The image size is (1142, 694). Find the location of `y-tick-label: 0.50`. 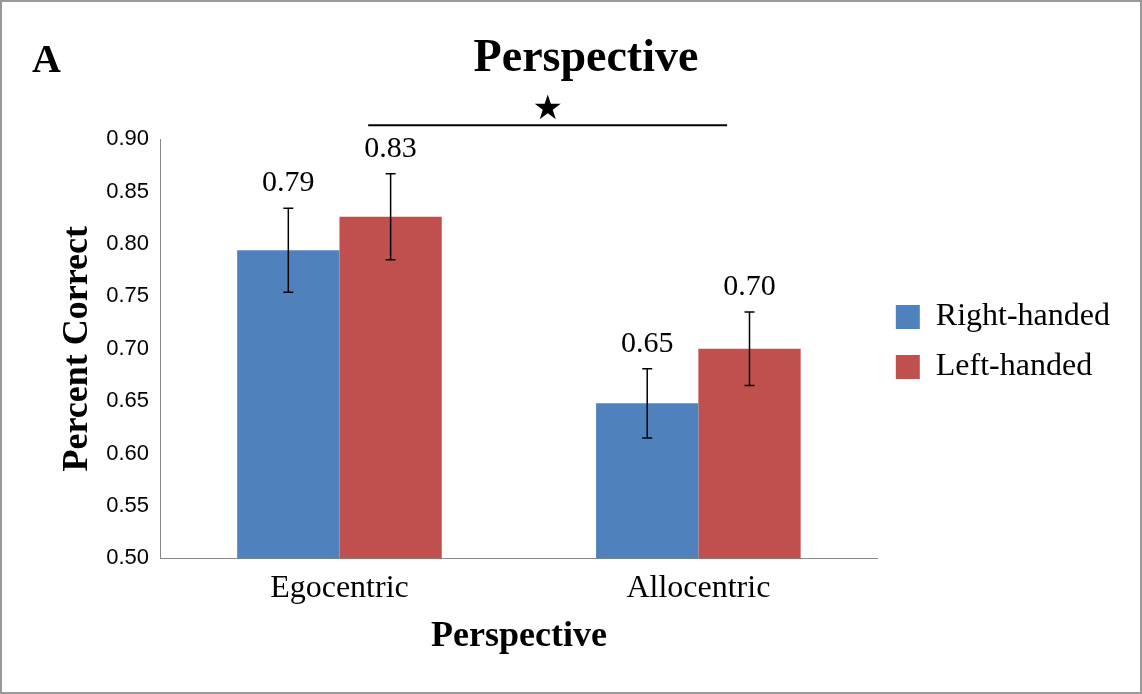

y-tick-label: 0.50 is located at coordinates (128, 557).